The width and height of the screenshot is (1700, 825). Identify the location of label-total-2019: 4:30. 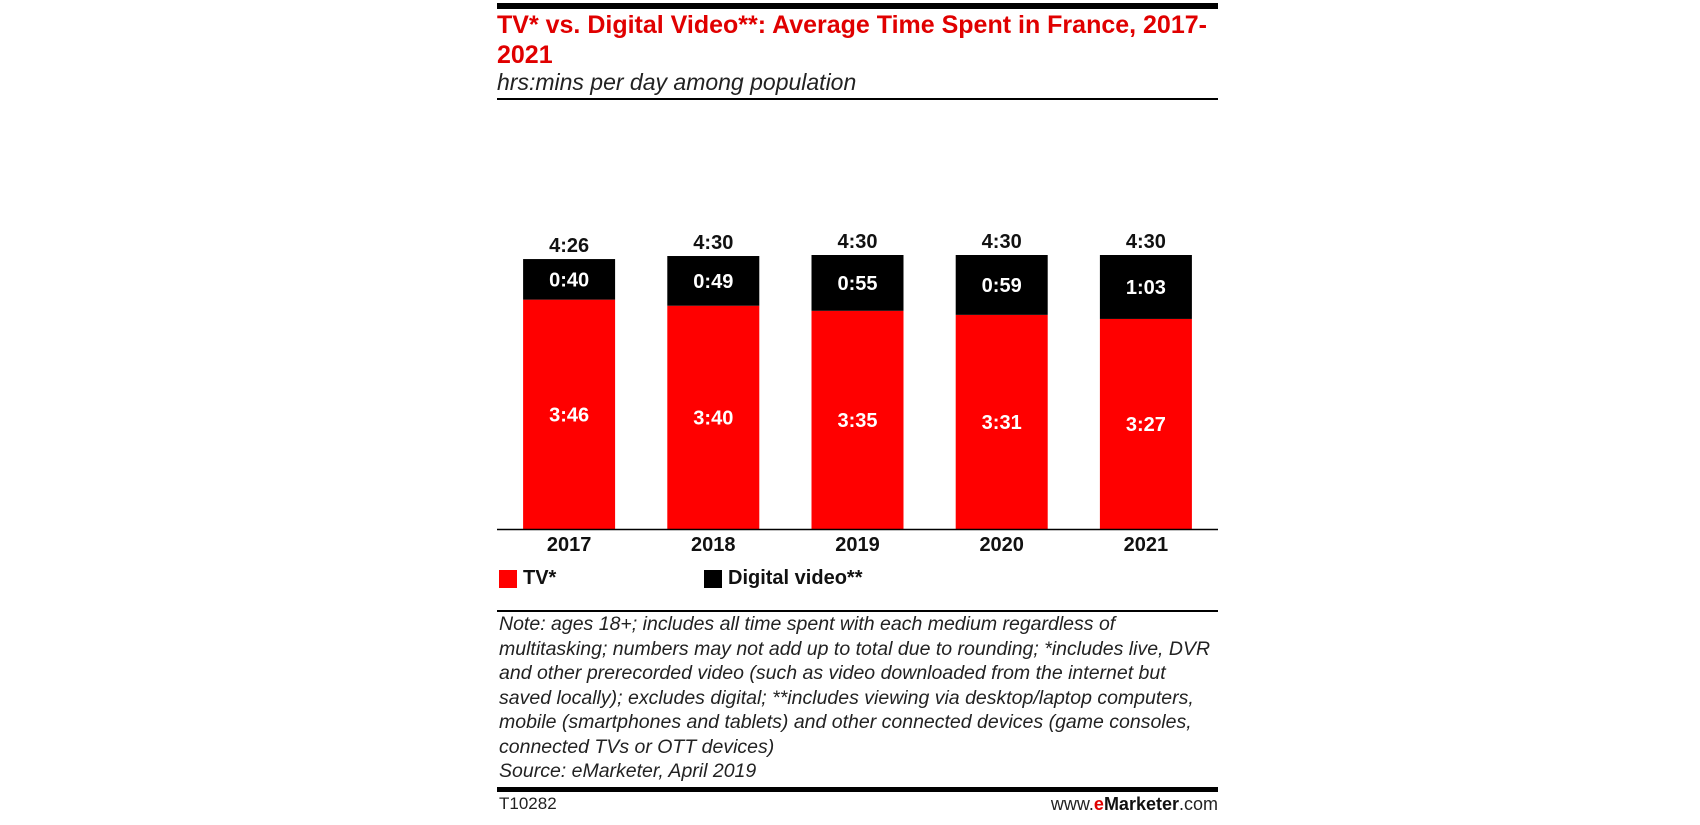
(857, 242).